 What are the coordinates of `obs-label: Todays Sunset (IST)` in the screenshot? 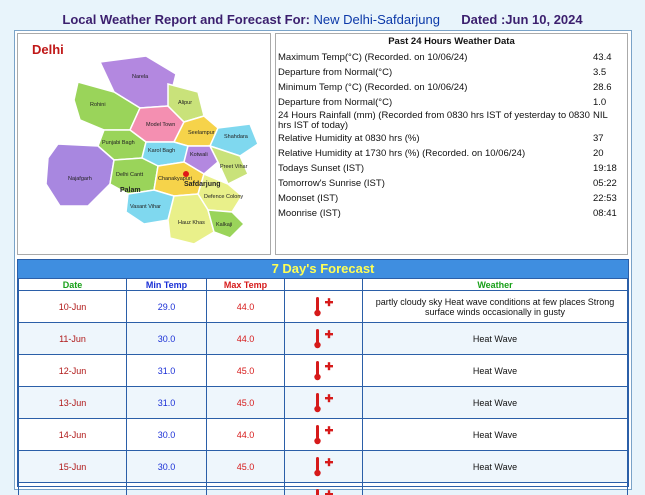 It's located at (321, 168).